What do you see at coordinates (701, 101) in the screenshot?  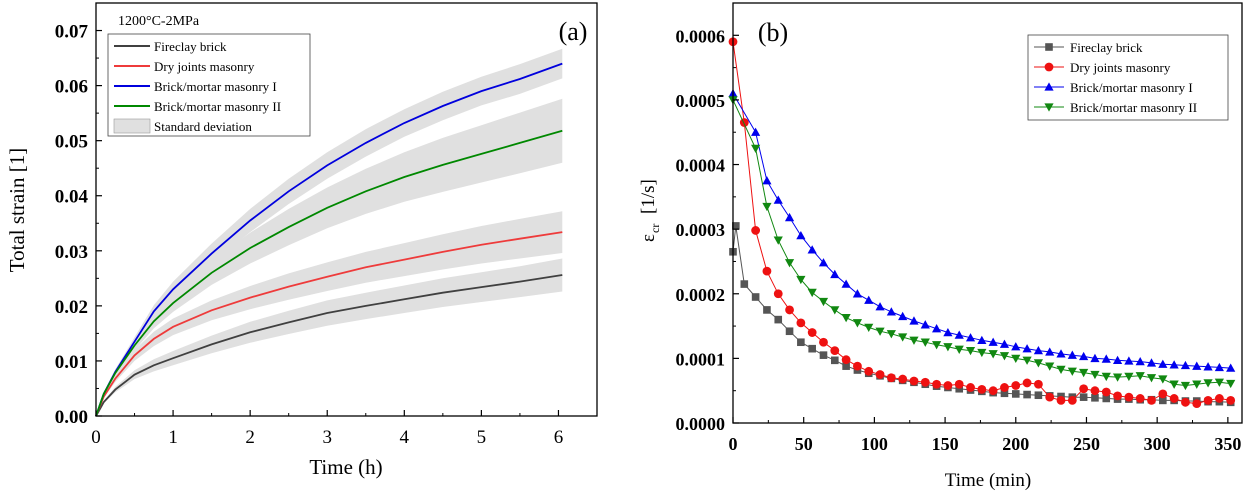 I see `b-y-tick-label: 0.0005` at bounding box center [701, 101].